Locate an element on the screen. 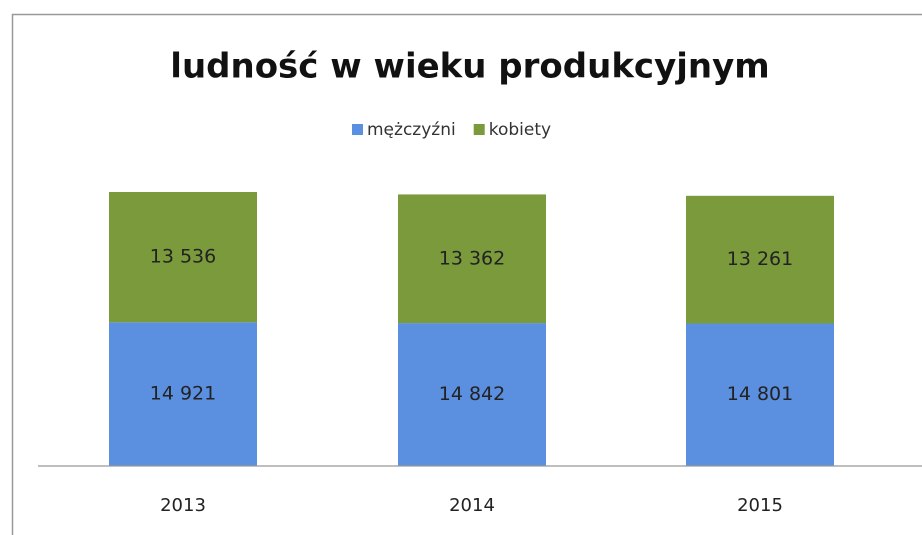 The image size is (922, 535). data-label: 13 362 is located at coordinates (472, 258).